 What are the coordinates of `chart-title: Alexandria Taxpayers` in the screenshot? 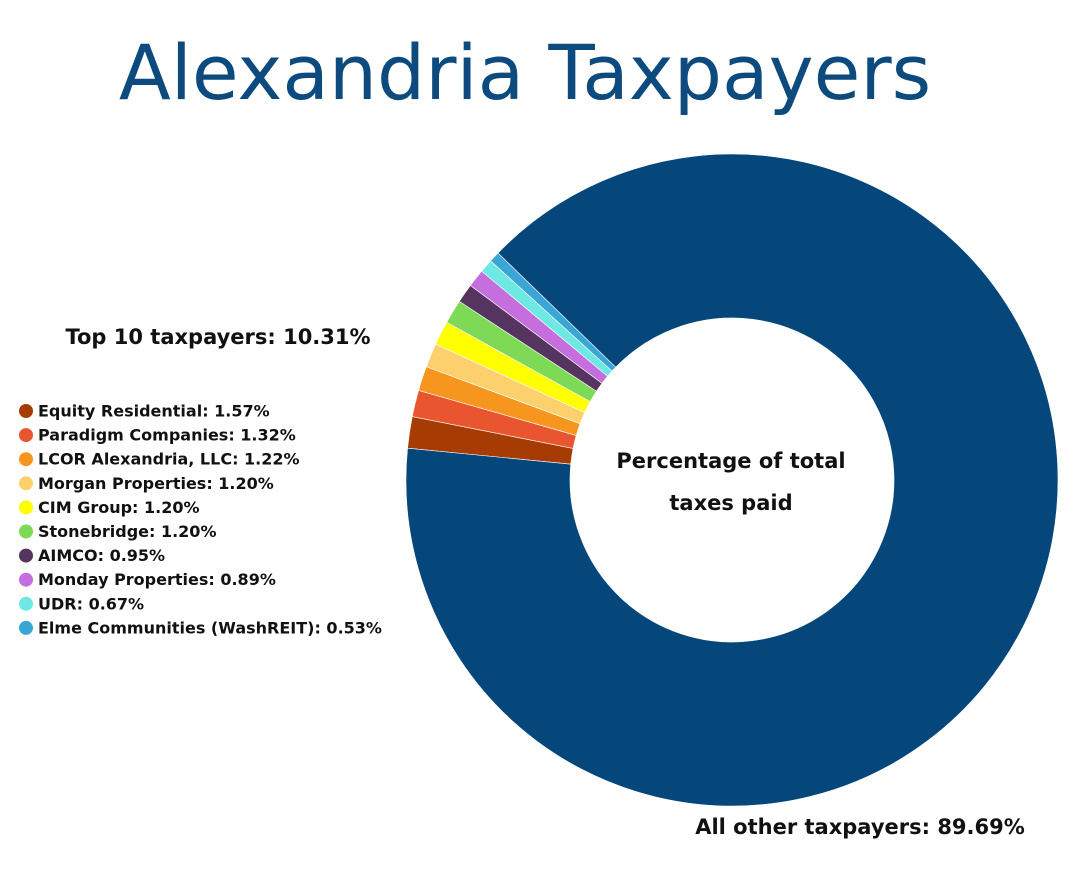 It's located at (525, 72).